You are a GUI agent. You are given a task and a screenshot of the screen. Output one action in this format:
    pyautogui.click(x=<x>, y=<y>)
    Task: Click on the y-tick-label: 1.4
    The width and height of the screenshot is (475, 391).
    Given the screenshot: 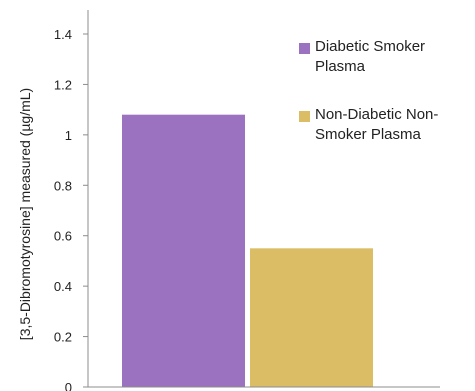 What is the action you would take?
    pyautogui.click(x=63, y=34)
    